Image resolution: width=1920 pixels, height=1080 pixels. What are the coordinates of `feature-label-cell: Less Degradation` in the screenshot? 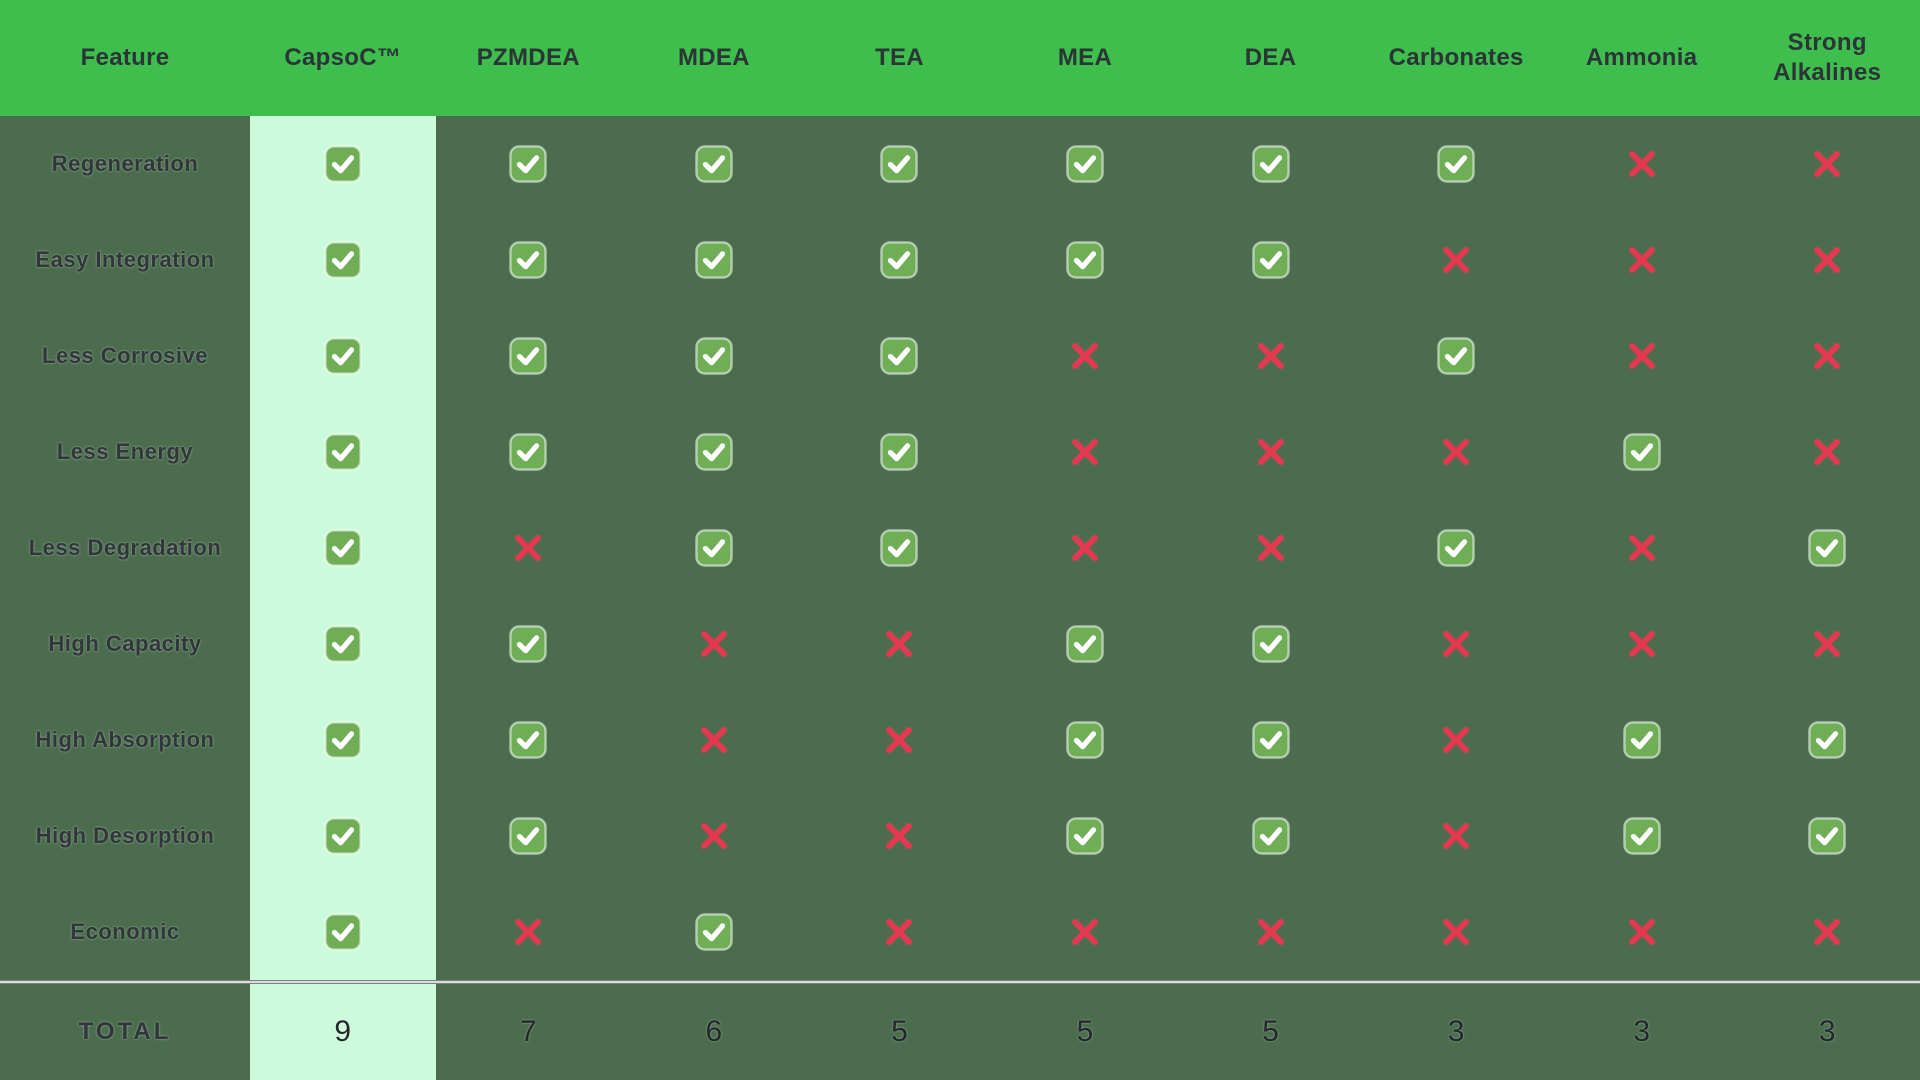 It's located at (125, 548).